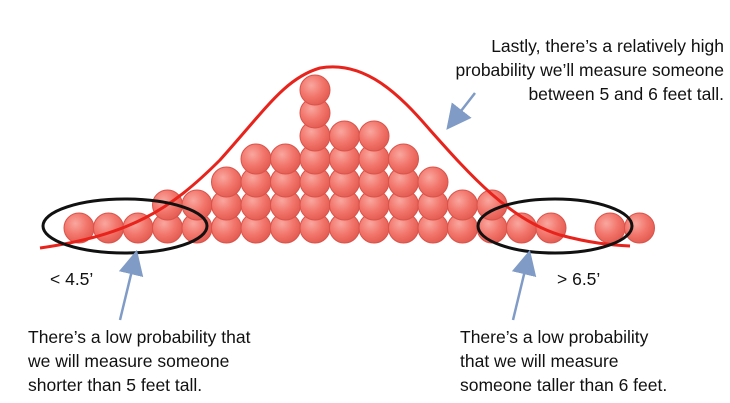 Image resolution: width=730 pixels, height=403 pixels. What do you see at coordinates (524, 285) in the screenshot?
I see `arrow-right` at bounding box center [524, 285].